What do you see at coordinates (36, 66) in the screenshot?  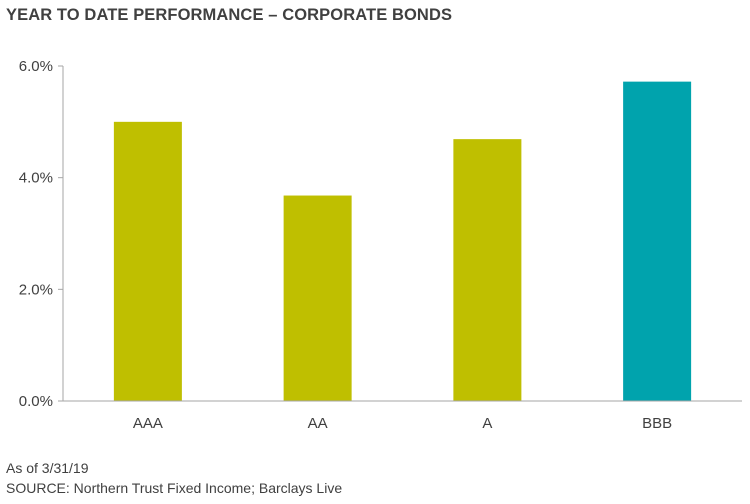 I see `y-tick-label: 6.0%` at bounding box center [36, 66].